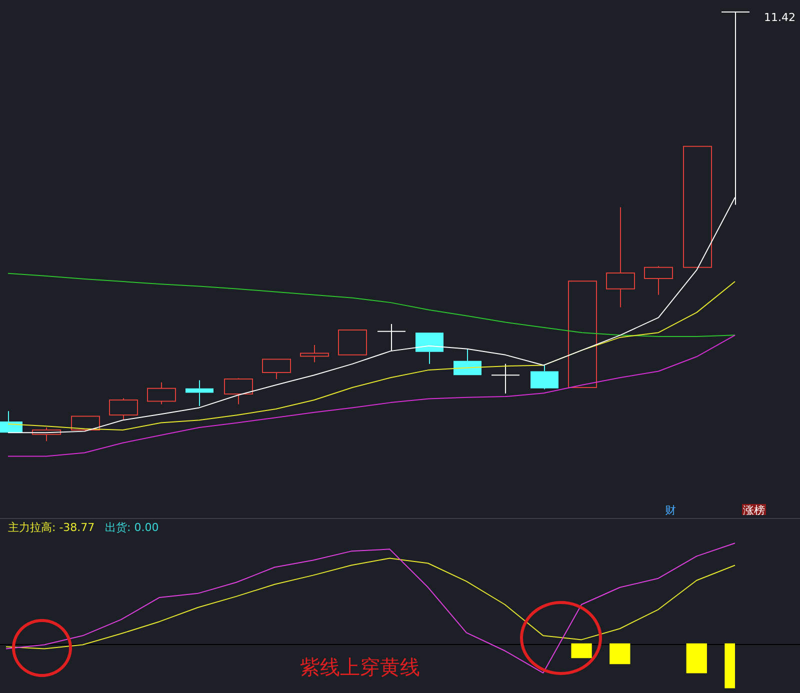  Describe the element at coordinates (360, 667) in the screenshot. I see `annotation: 紫线上穿黄线` at that location.